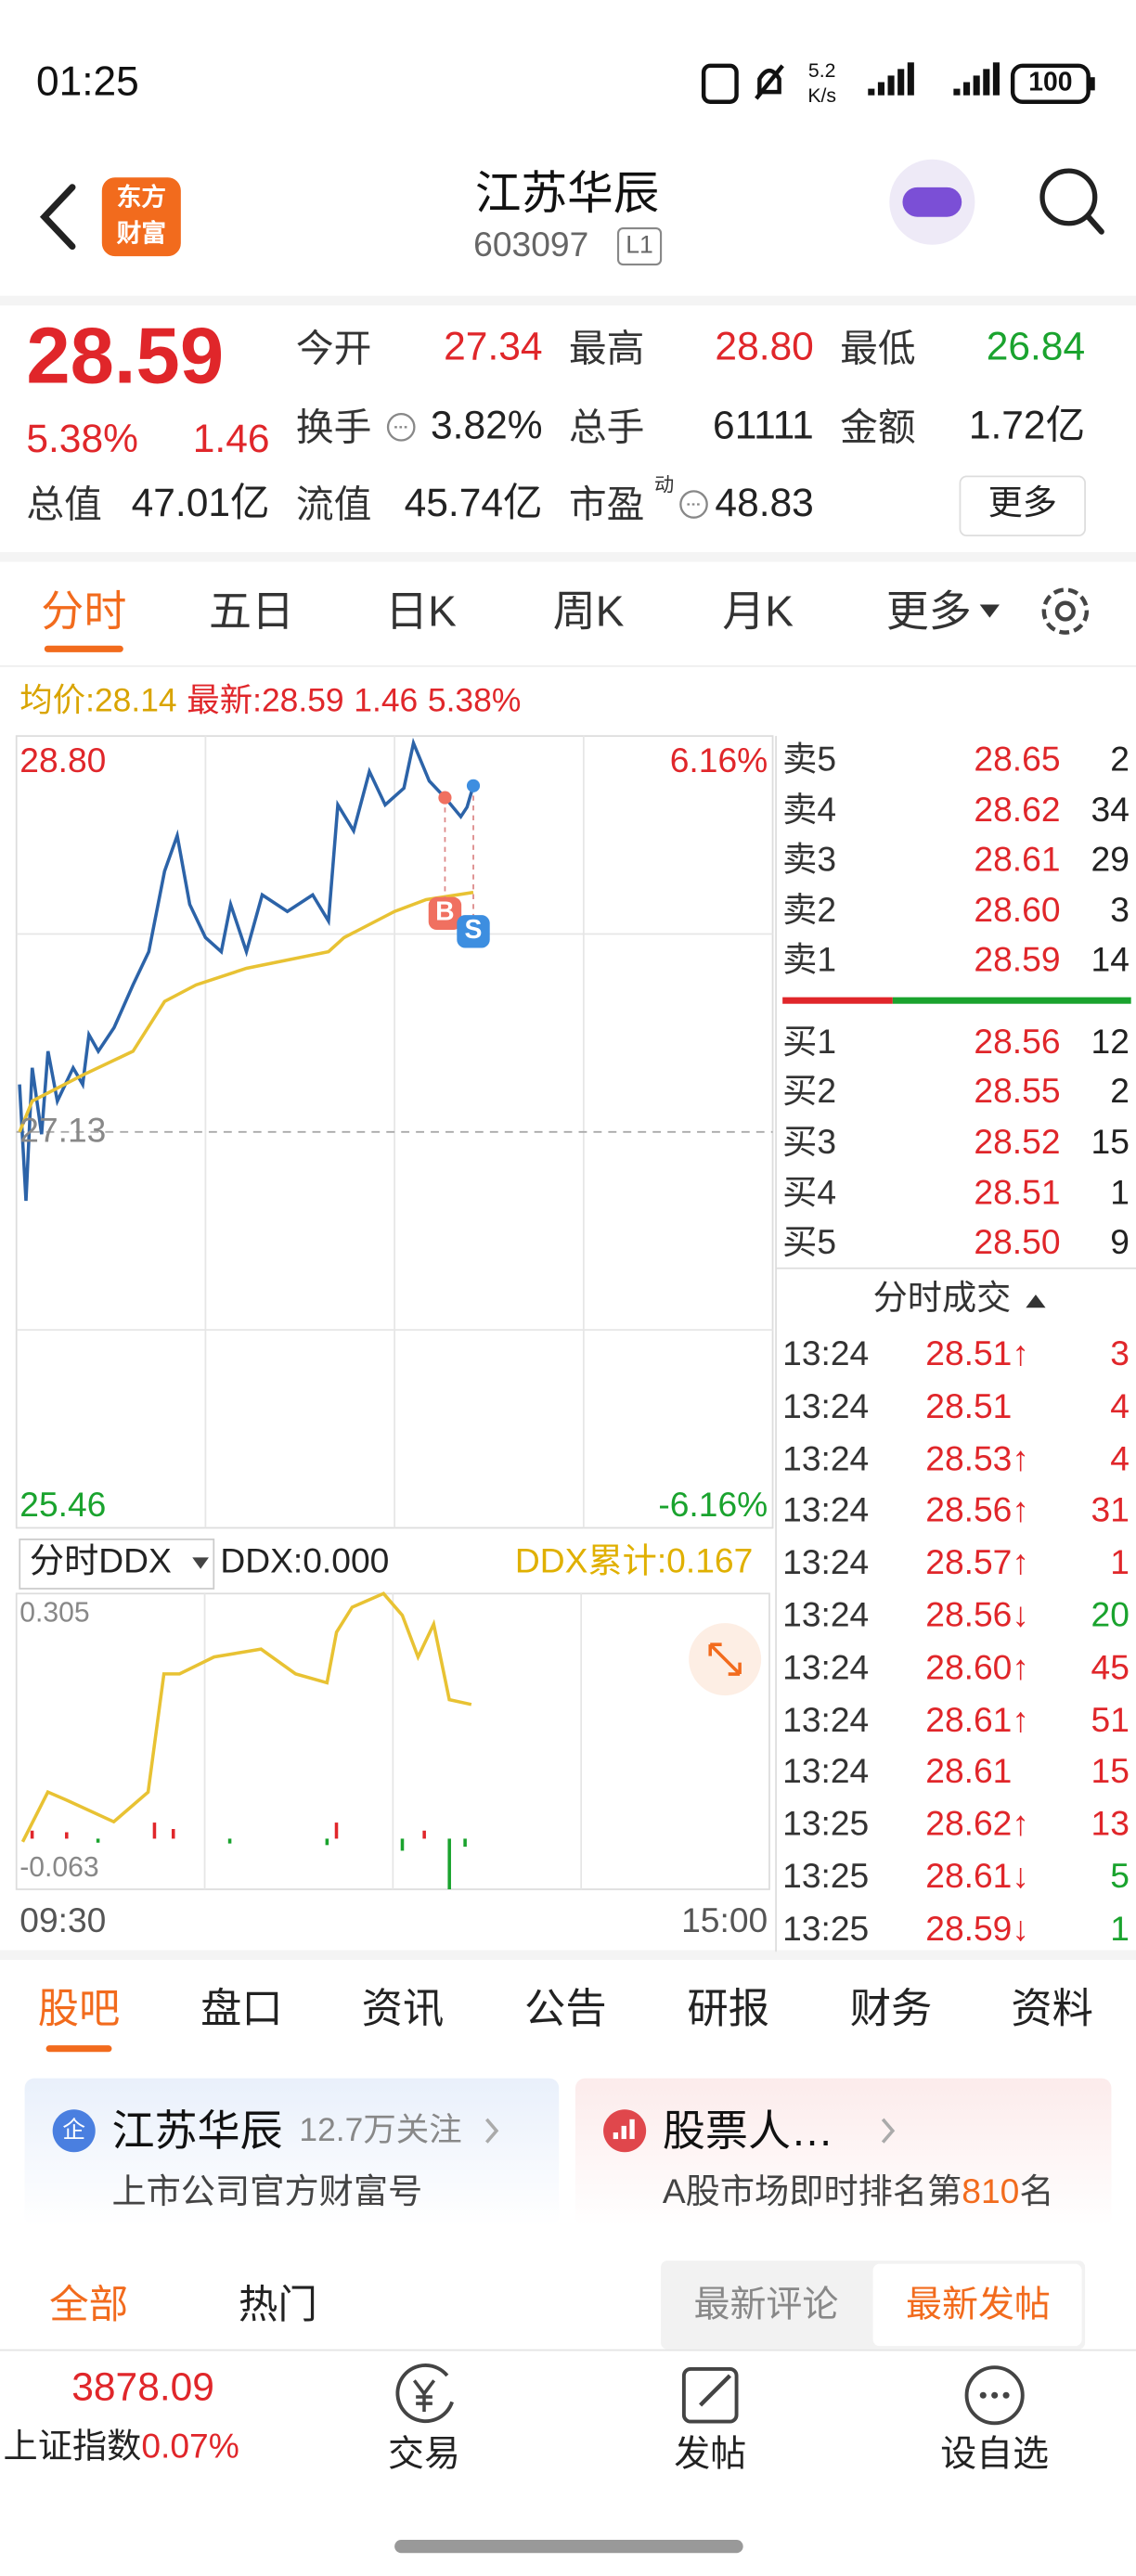 This screenshot has width=1136, height=2576. I want to click on sort-option: 最新发帖, so click(978, 2304).